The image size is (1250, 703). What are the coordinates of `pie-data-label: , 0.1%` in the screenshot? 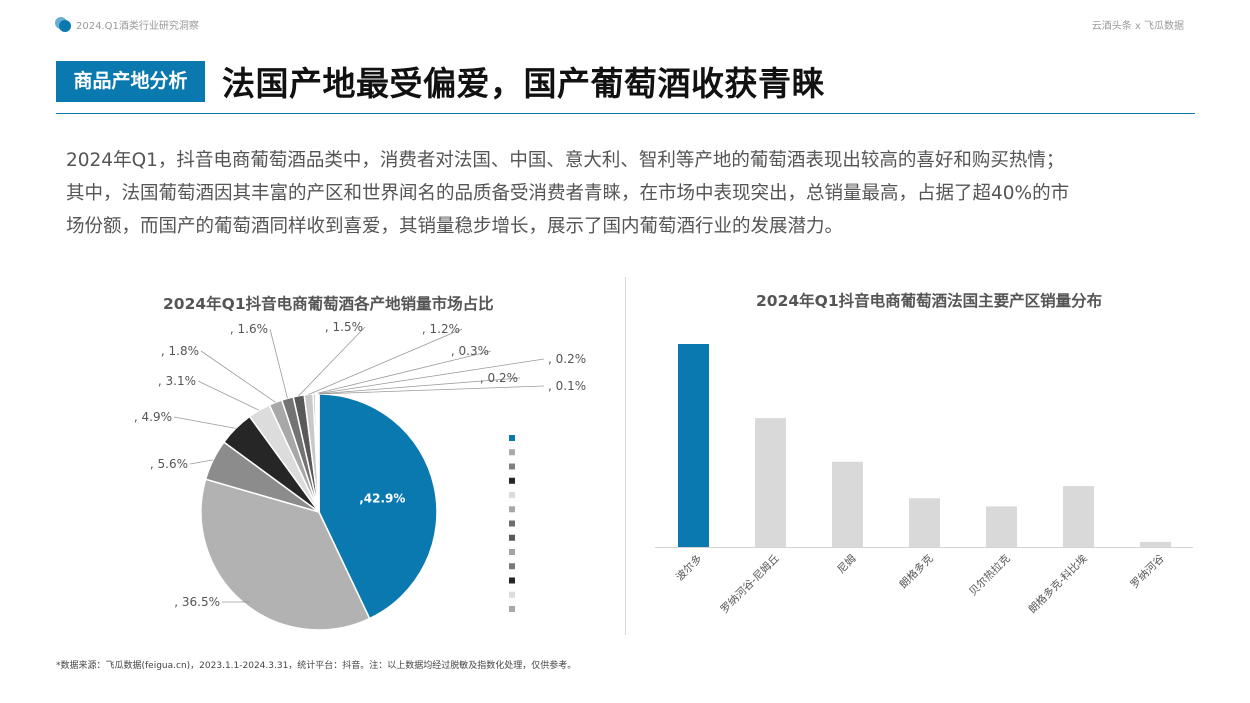 It's located at (567, 386).